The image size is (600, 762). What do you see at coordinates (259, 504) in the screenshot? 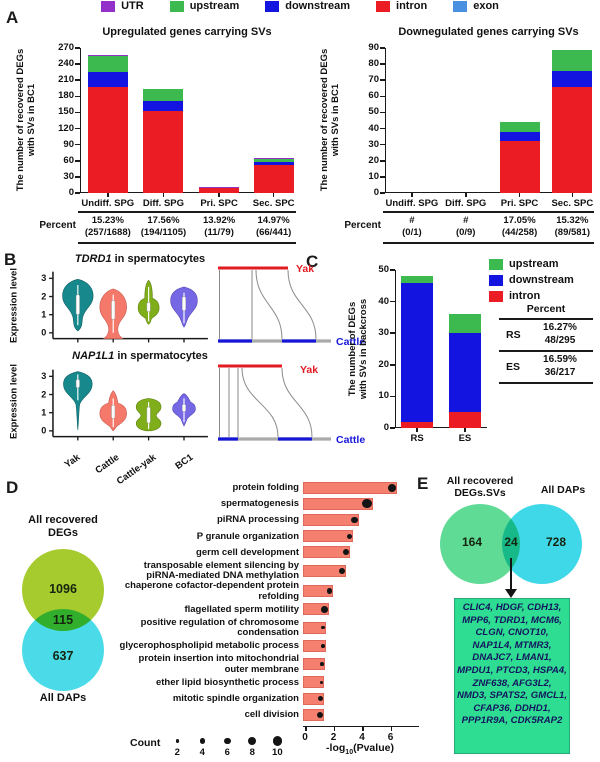
I see `go-term-line: spermatogenesis` at bounding box center [259, 504].